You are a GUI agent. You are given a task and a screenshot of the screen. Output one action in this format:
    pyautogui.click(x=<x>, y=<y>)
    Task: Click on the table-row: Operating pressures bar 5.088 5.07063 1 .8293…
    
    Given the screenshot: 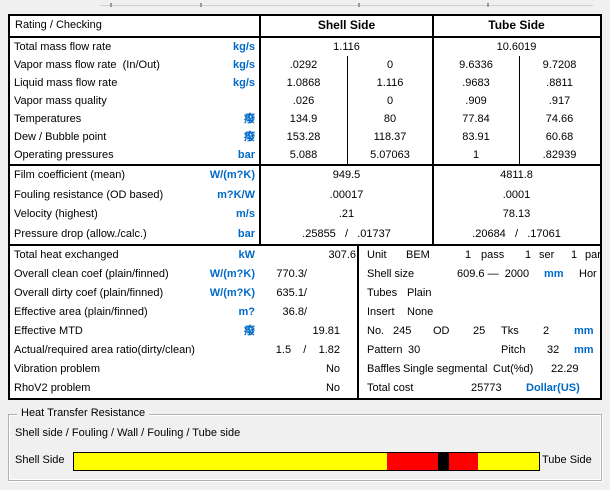 What is the action you would take?
    pyautogui.click(x=305, y=155)
    